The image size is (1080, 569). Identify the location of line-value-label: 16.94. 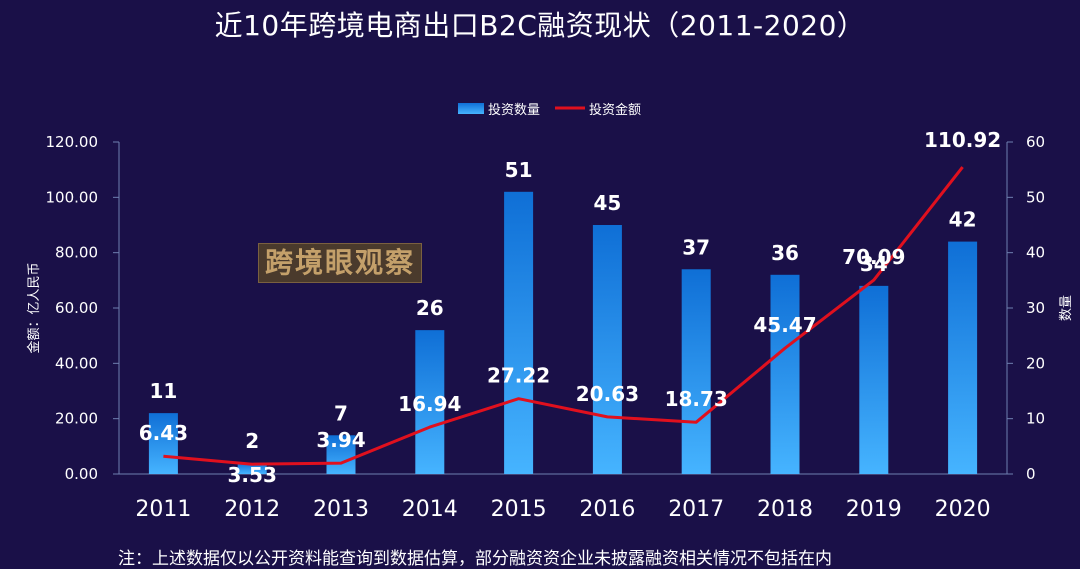
(429, 404).